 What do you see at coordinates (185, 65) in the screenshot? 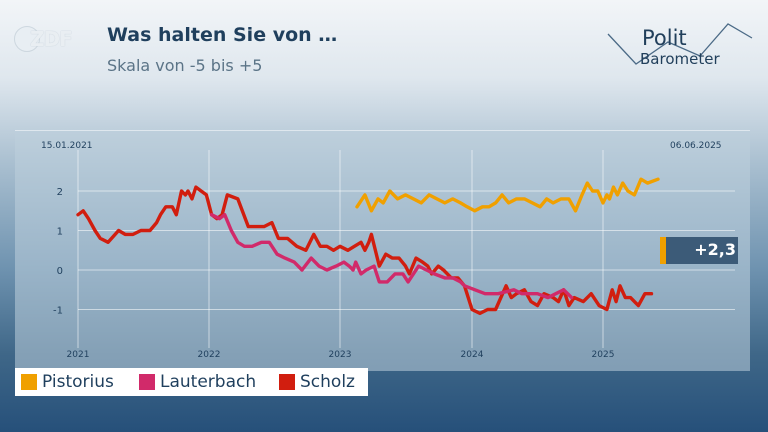
I see `chart-subtitle: Skala von -5 bis +5` at bounding box center [185, 65].